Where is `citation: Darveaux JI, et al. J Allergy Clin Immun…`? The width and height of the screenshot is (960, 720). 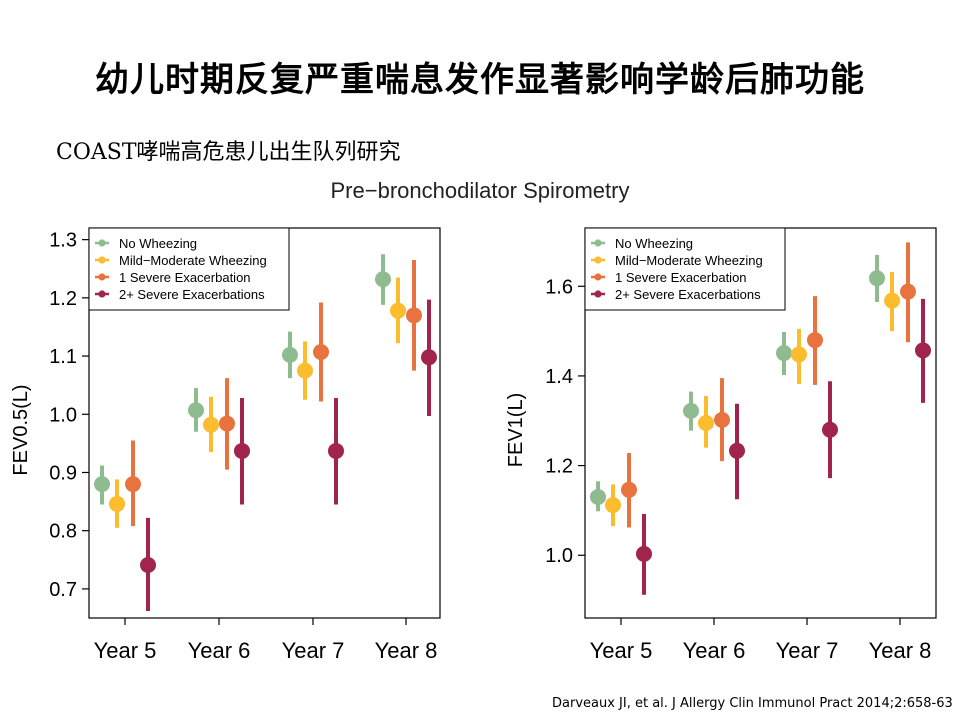
citation: Darveaux JI, et al. J Allergy Clin Immun… is located at coordinates (752, 703).